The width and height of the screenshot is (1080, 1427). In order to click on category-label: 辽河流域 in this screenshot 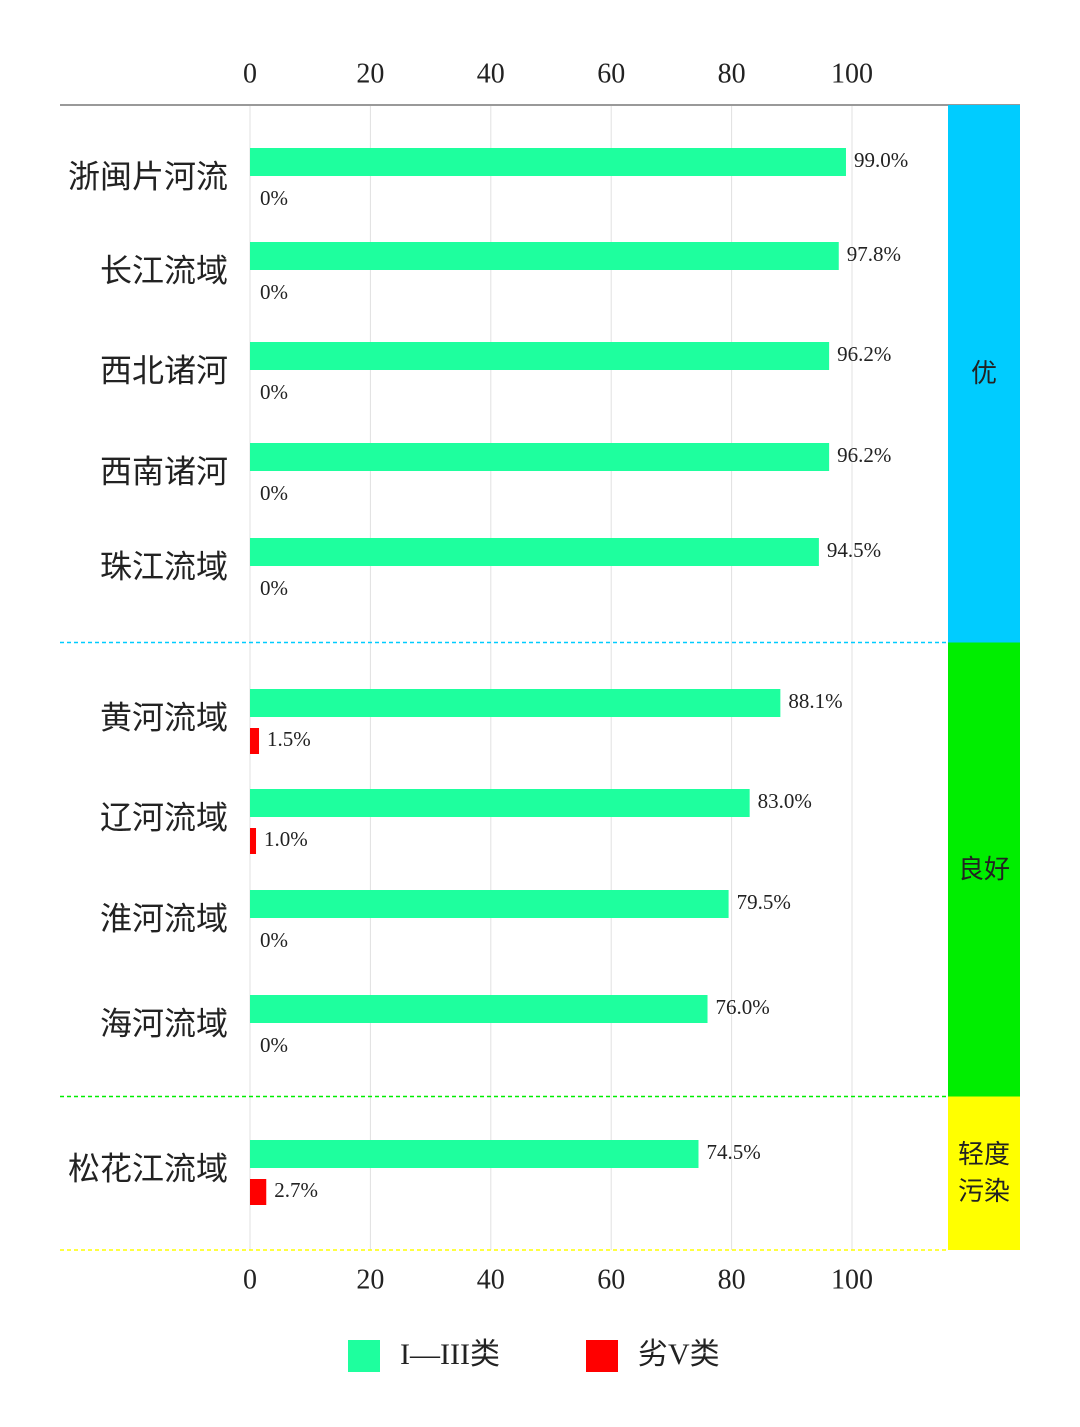, I will do `click(164, 817)`.